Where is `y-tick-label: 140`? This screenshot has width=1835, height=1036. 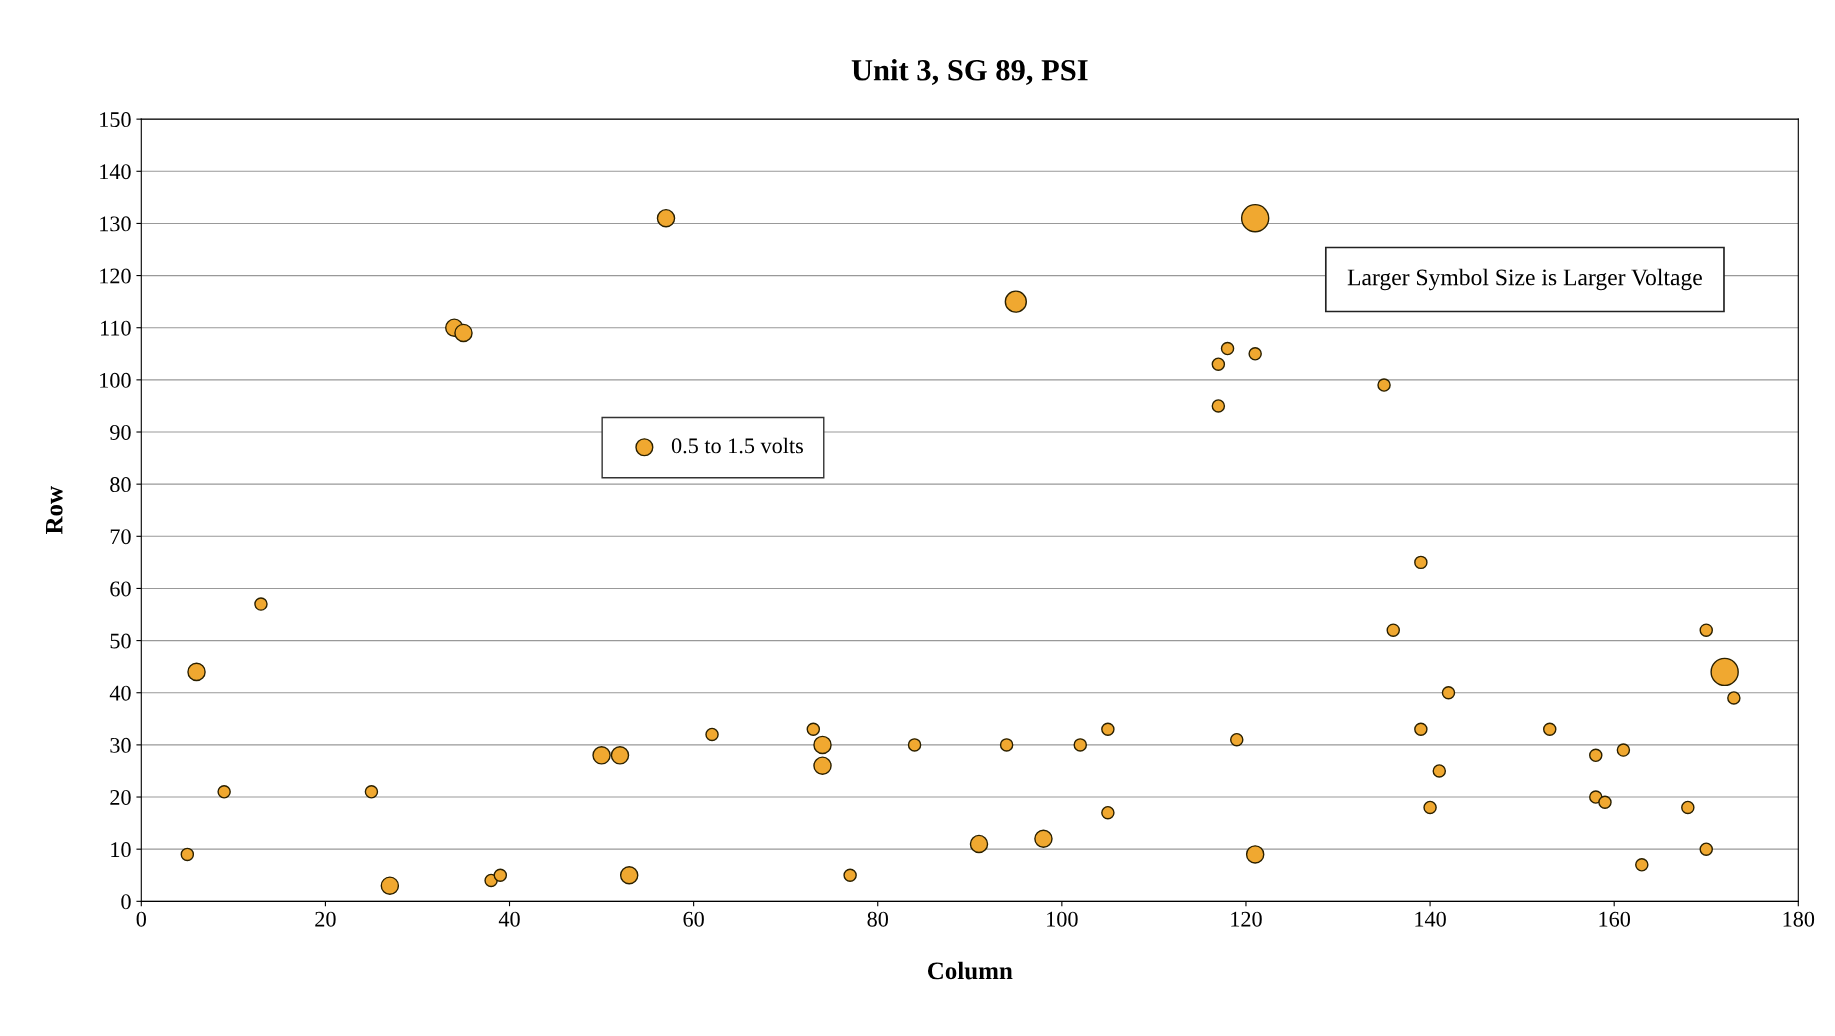
y-tick-label: 140 is located at coordinates (115, 172).